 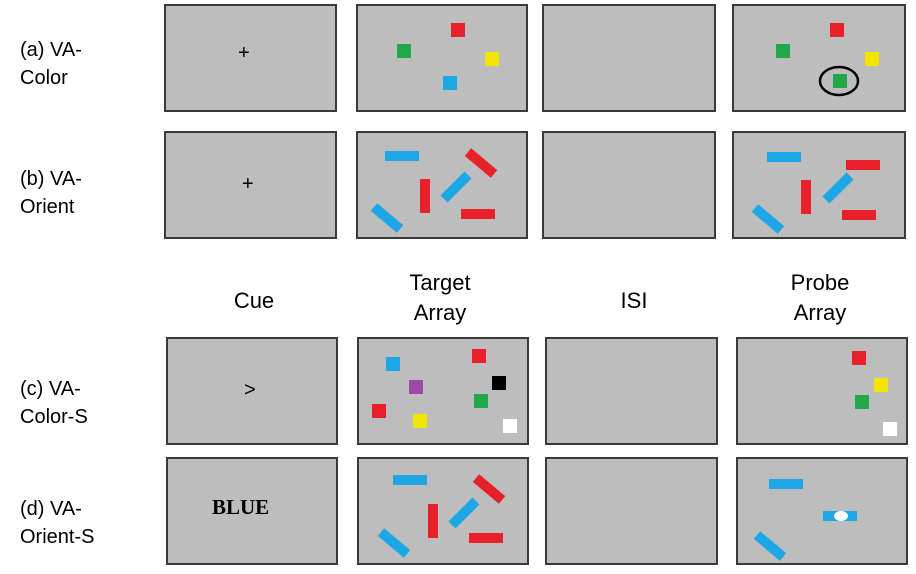 I want to click on column-label-cue: Cue, so click(x=254, y=300).